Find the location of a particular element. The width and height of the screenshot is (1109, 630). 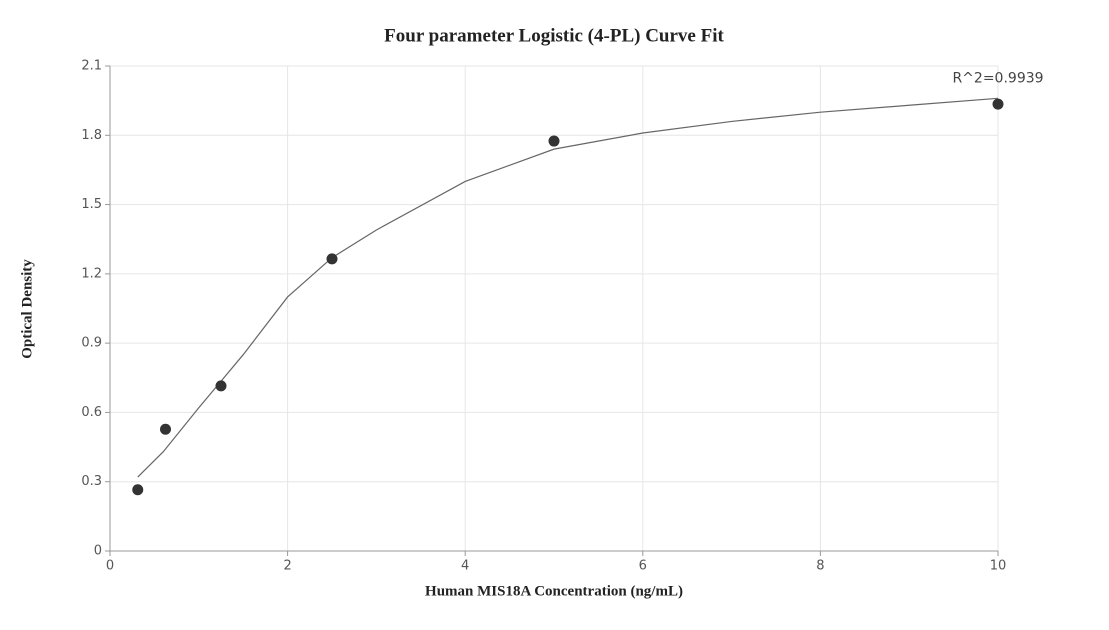

y-tick-label: 2.1 is located at coordinates (91, 66).